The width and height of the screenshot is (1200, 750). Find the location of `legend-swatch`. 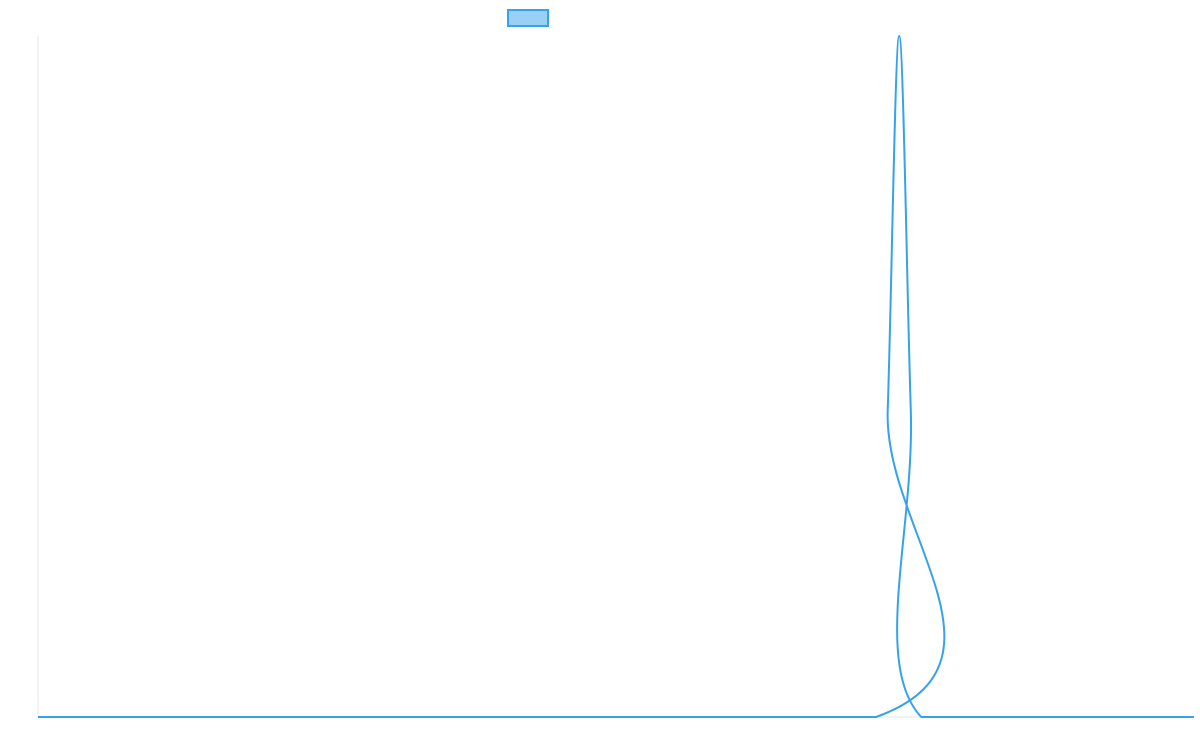

legend-swatch is located at coordinates (528, 18).